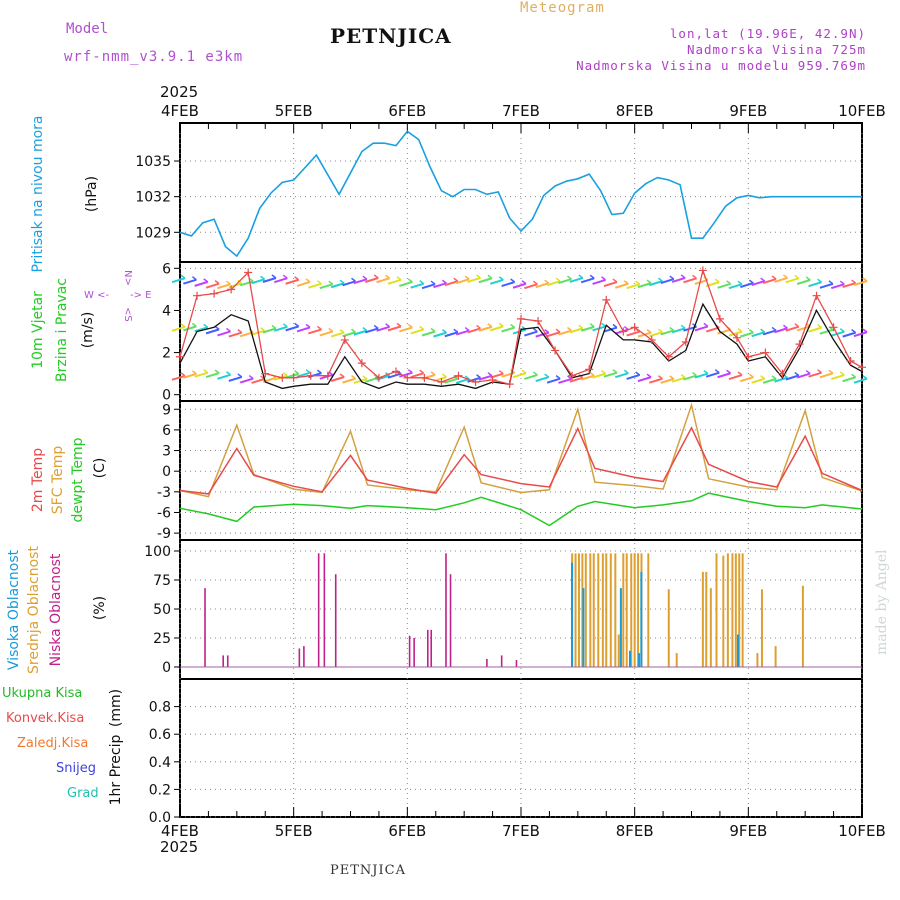 The image size is (900, 900). I want to click on wind-ylabel: 10m Vjetar, so click(38, 330).